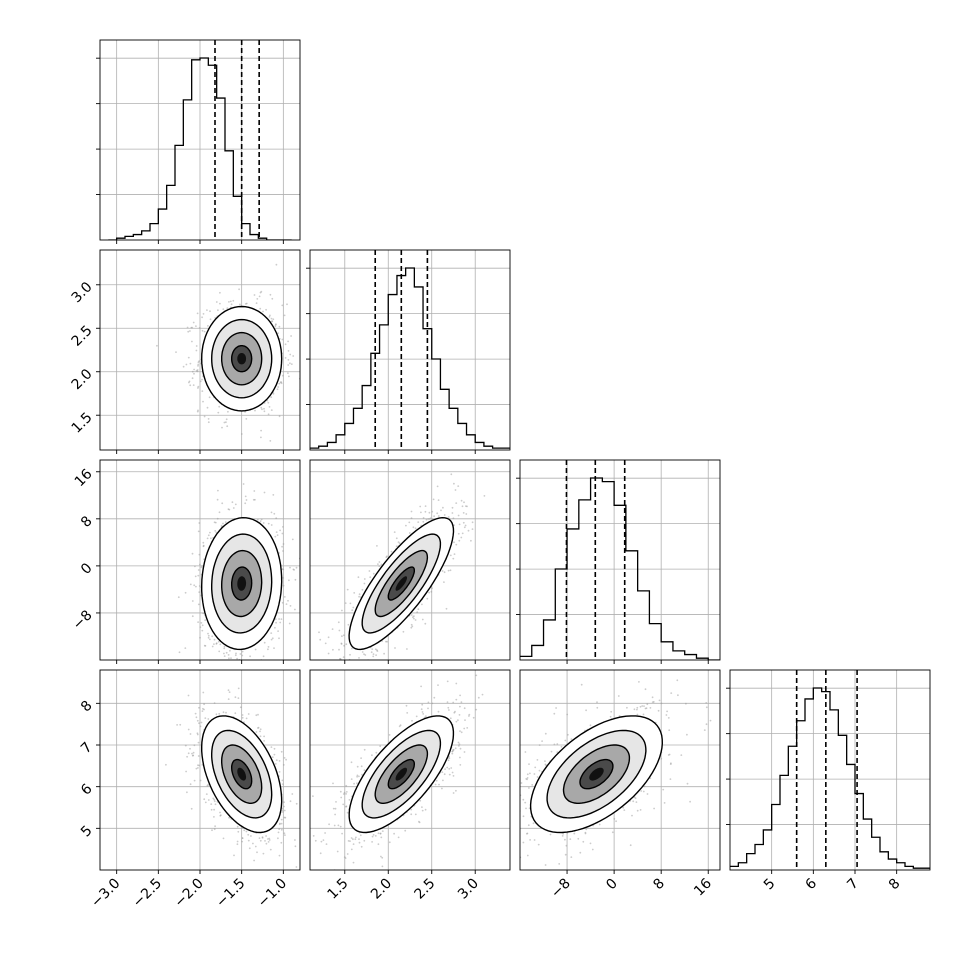 Image resolution: width=970 pixels, height=970 pixels. What do you see at coordinates (84, 478) in the screenshot?
I see `y-tick-label-3-4: 16` at bounding box center [84, 478].